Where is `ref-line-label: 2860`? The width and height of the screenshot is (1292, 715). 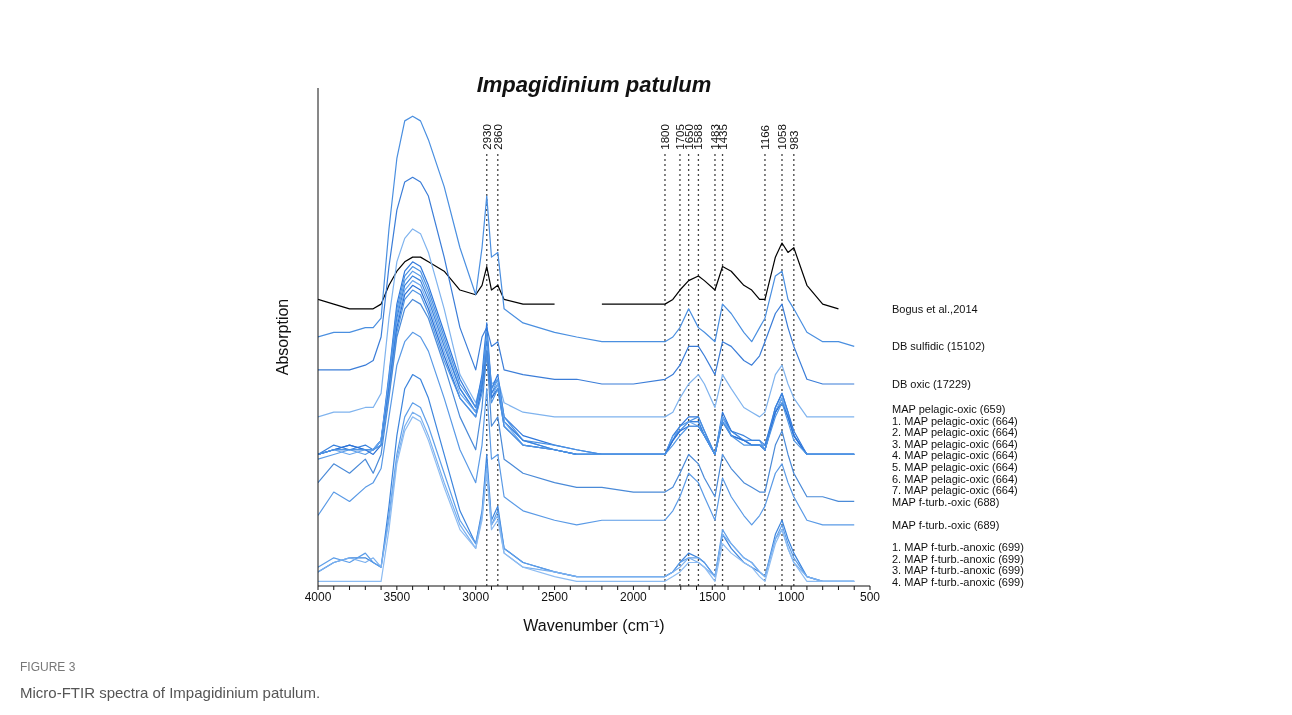 ref-line-label: 2860 is located at coordinates (497, 137).